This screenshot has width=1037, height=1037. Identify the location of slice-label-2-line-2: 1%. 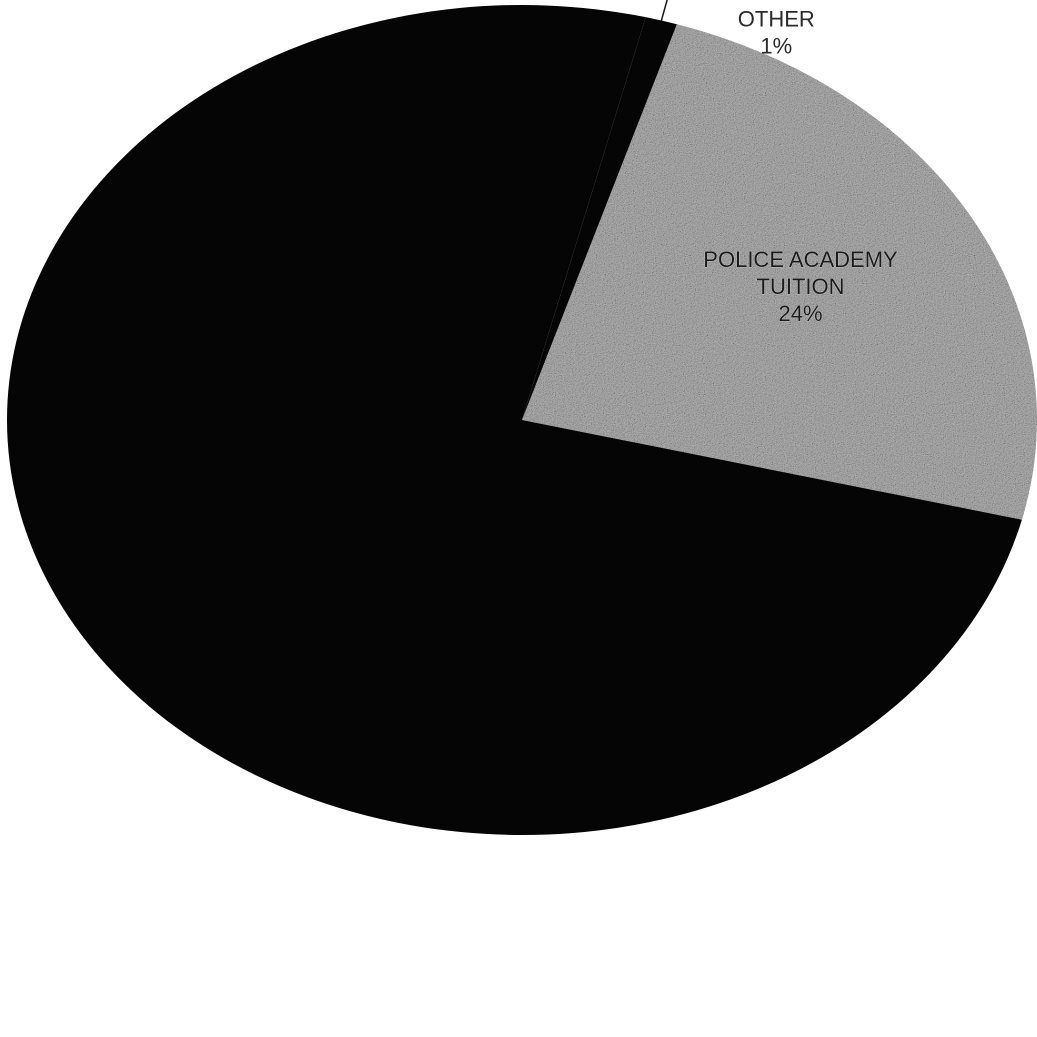
(776, 45).